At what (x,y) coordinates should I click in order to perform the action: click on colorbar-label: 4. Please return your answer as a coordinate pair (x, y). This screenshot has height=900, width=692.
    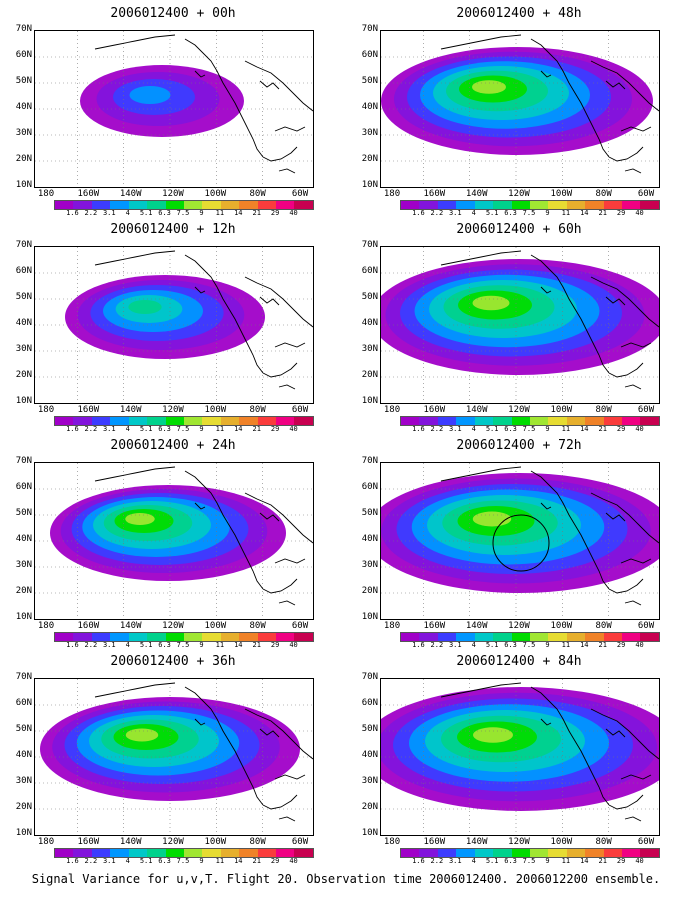
    Looking at the image, I should click on (473, 213).